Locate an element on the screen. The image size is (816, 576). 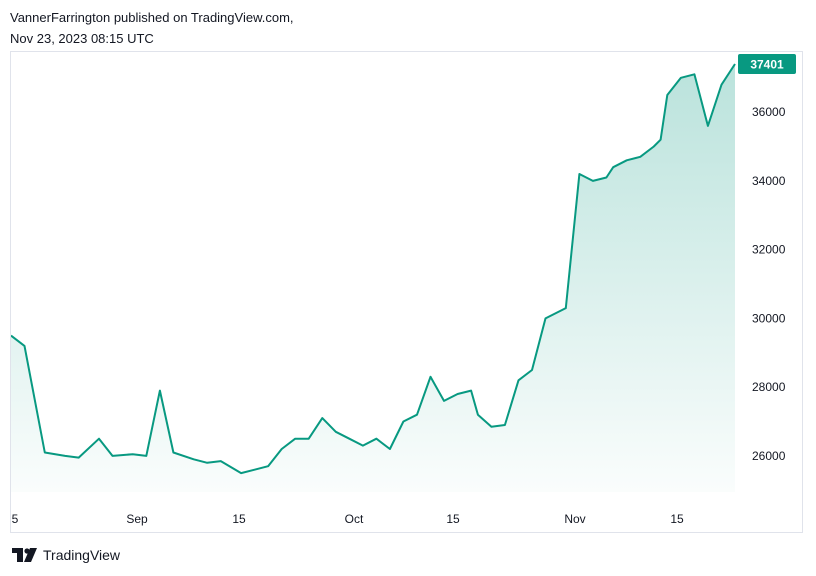
price-tick-label: 26000 is located at coordinates (769, 456).